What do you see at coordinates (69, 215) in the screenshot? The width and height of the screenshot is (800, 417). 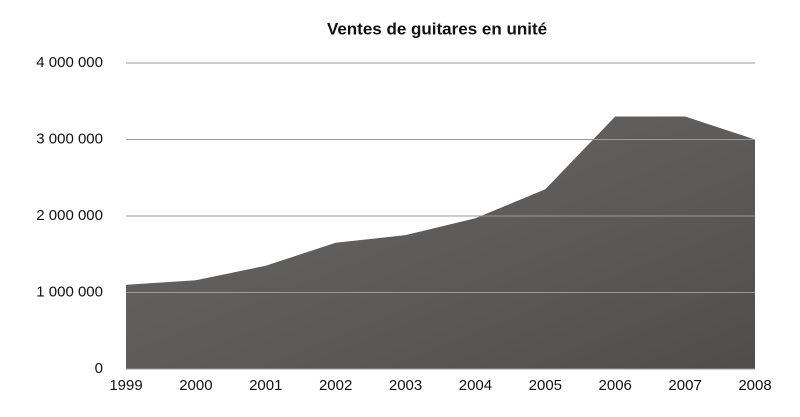 I see `y-tick-label: 2 000 000` at bounding box center [69, 215].